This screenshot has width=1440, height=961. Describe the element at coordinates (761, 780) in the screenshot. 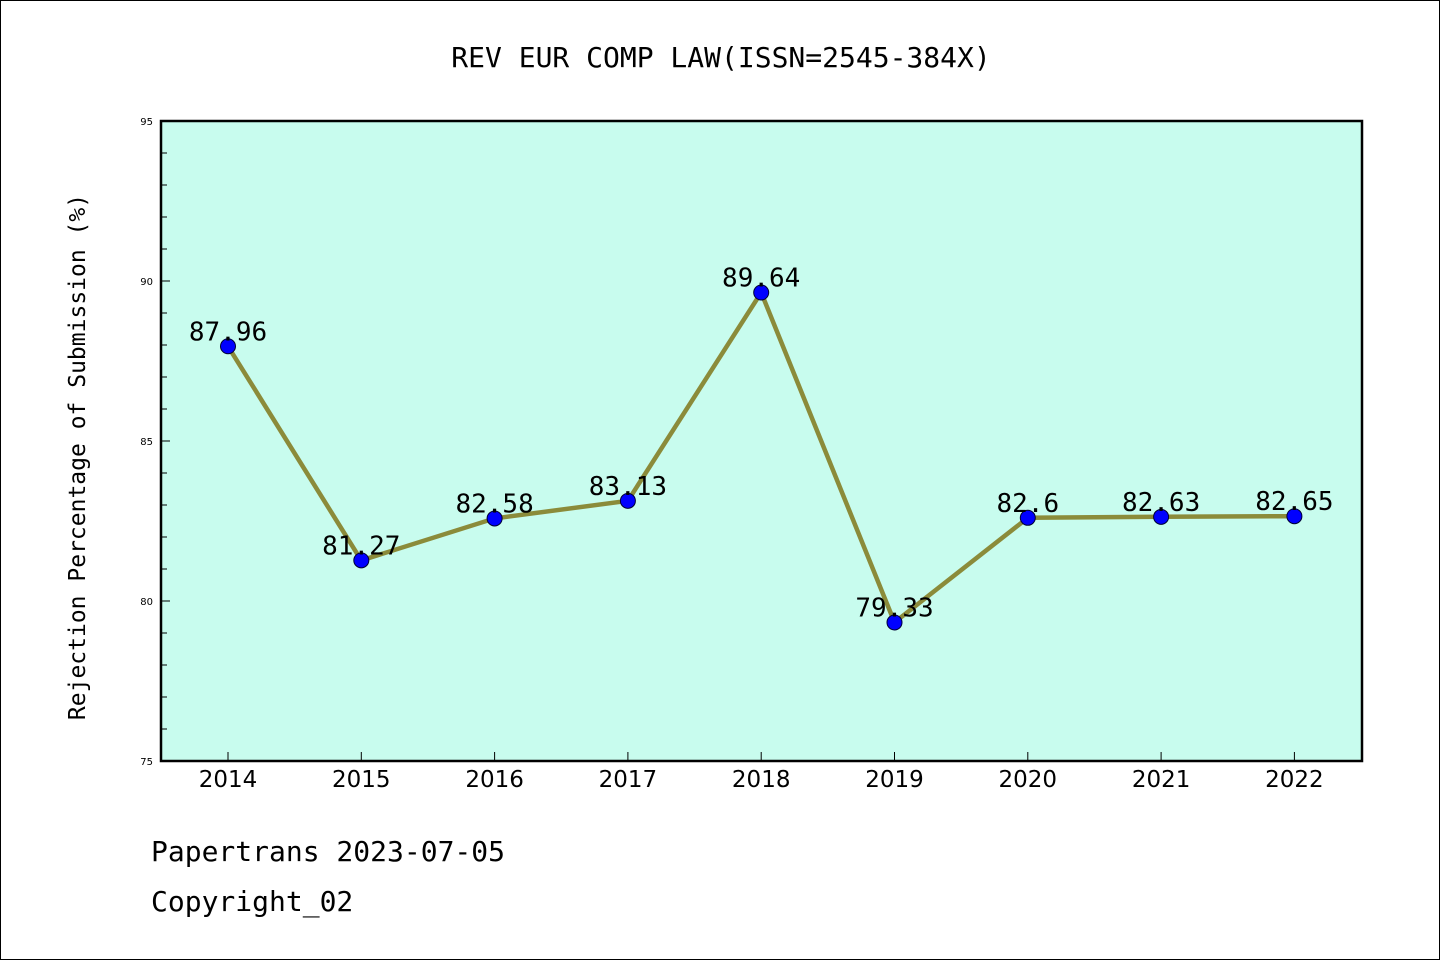

I see `x-tick-label: 2018` at that location.